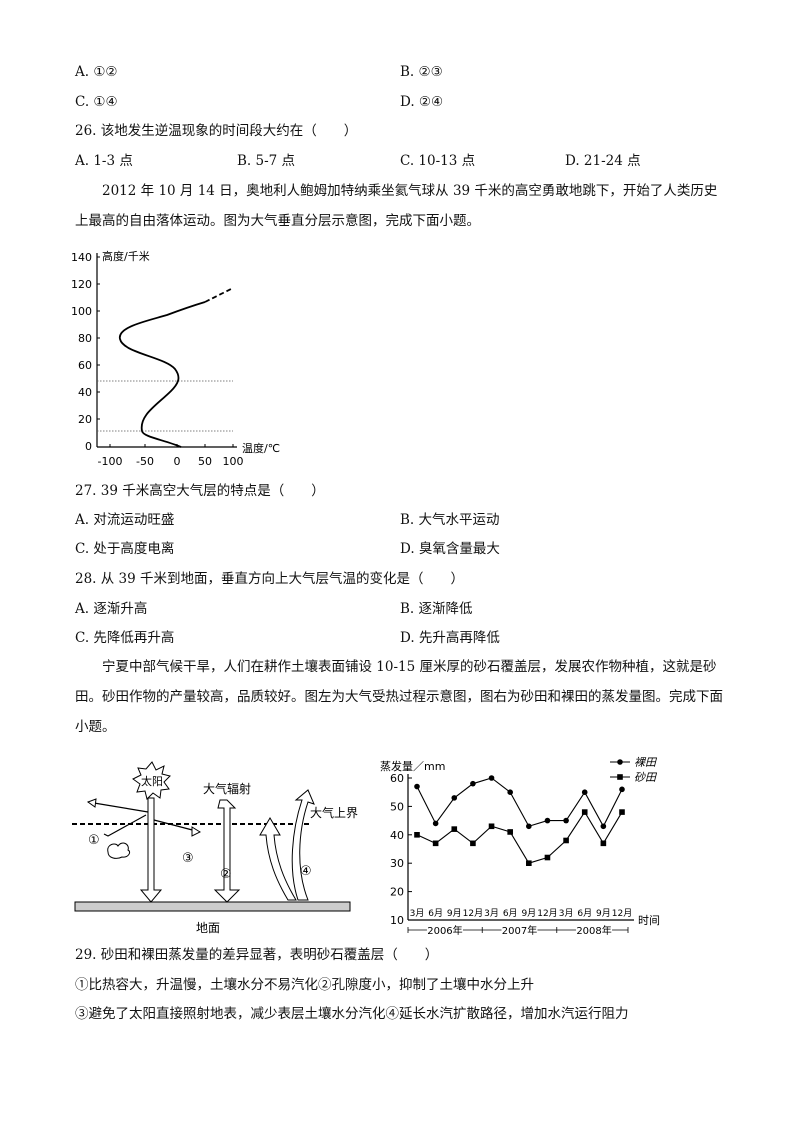 The height and width of the screenshot is (1132, 800). I want to click on q26-option-b: B. 5-7 点, so click(266, 161).